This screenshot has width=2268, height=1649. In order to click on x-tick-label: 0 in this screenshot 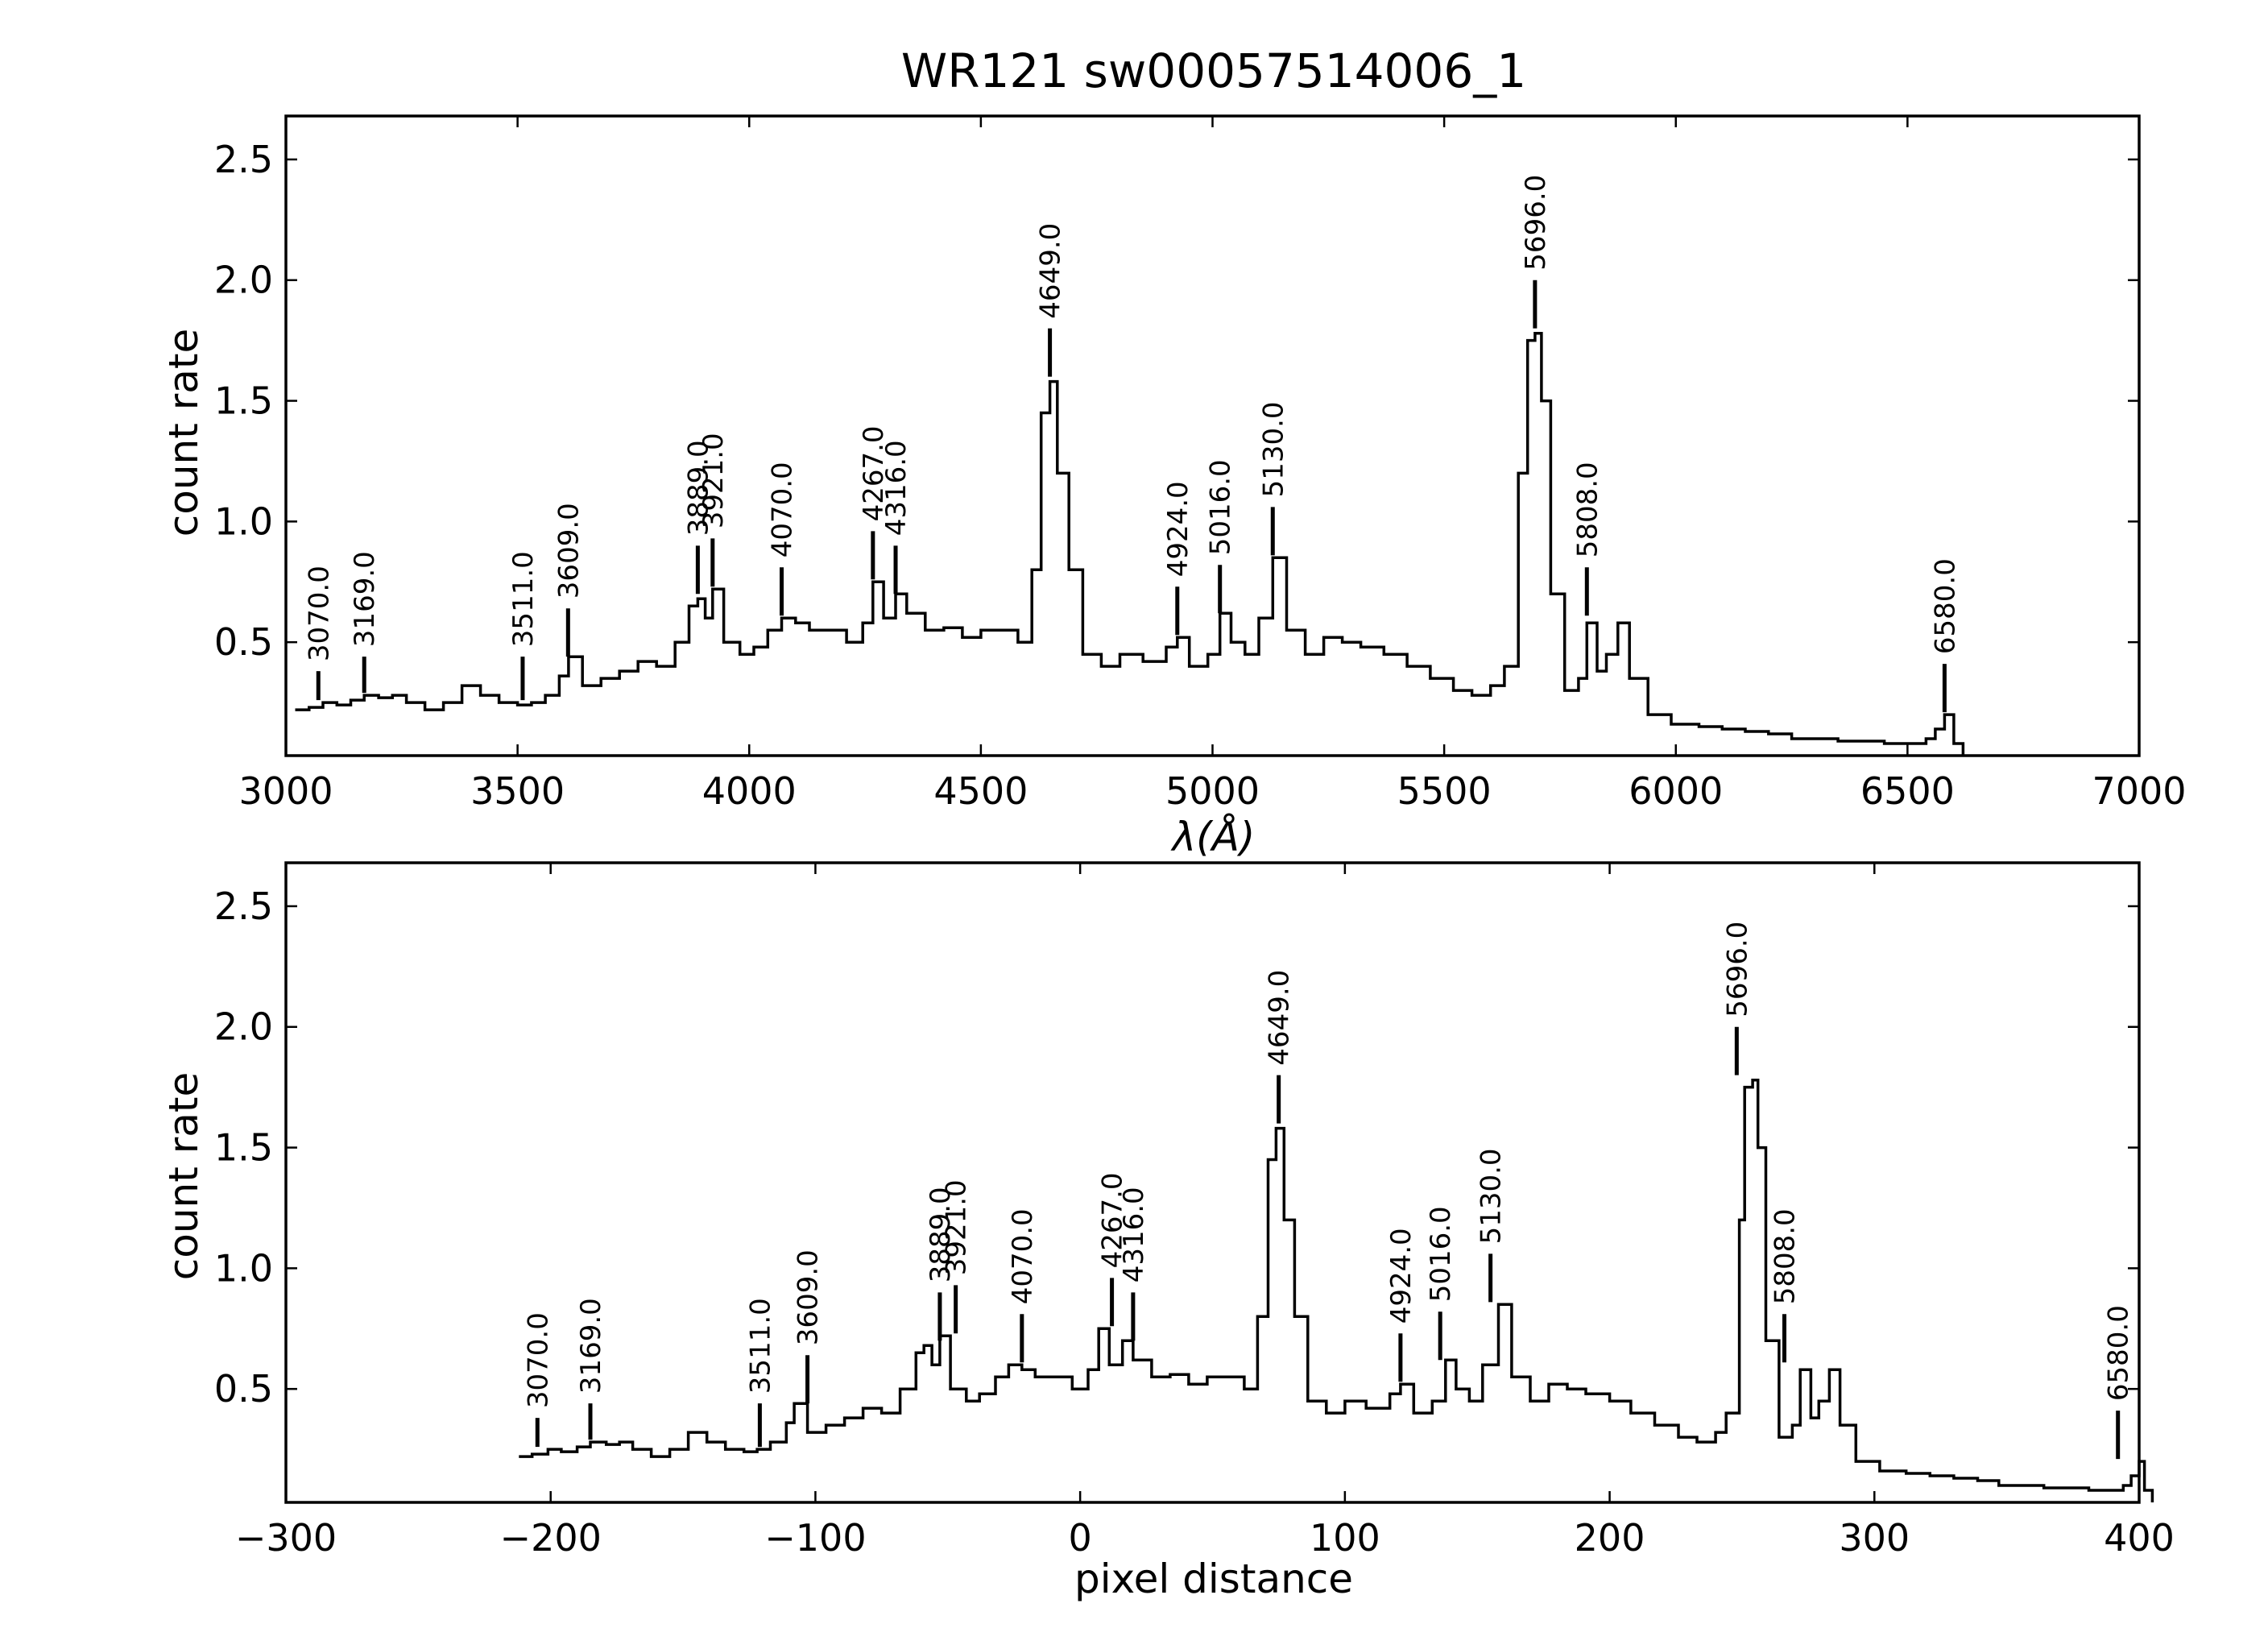, I will do `click(1080, 1538)`.